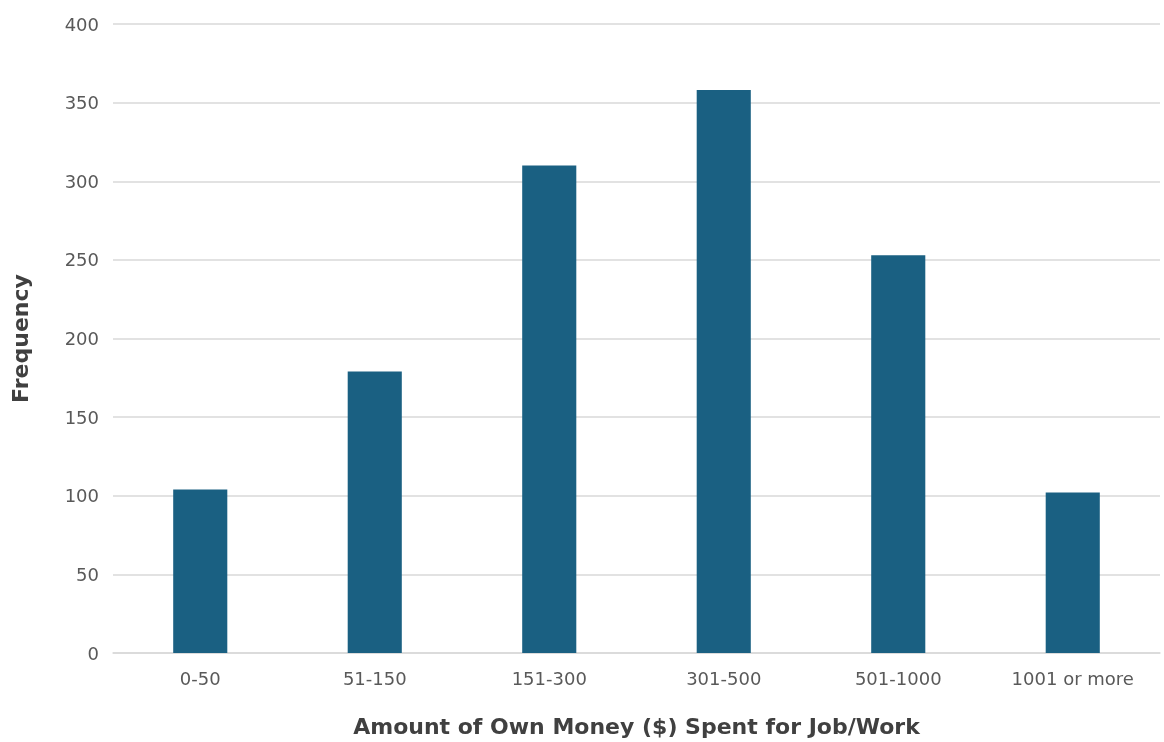 The height and width of the screenshot is (742, 1164). I want to click on x-tick-label: 301-500, so click(724, 678).